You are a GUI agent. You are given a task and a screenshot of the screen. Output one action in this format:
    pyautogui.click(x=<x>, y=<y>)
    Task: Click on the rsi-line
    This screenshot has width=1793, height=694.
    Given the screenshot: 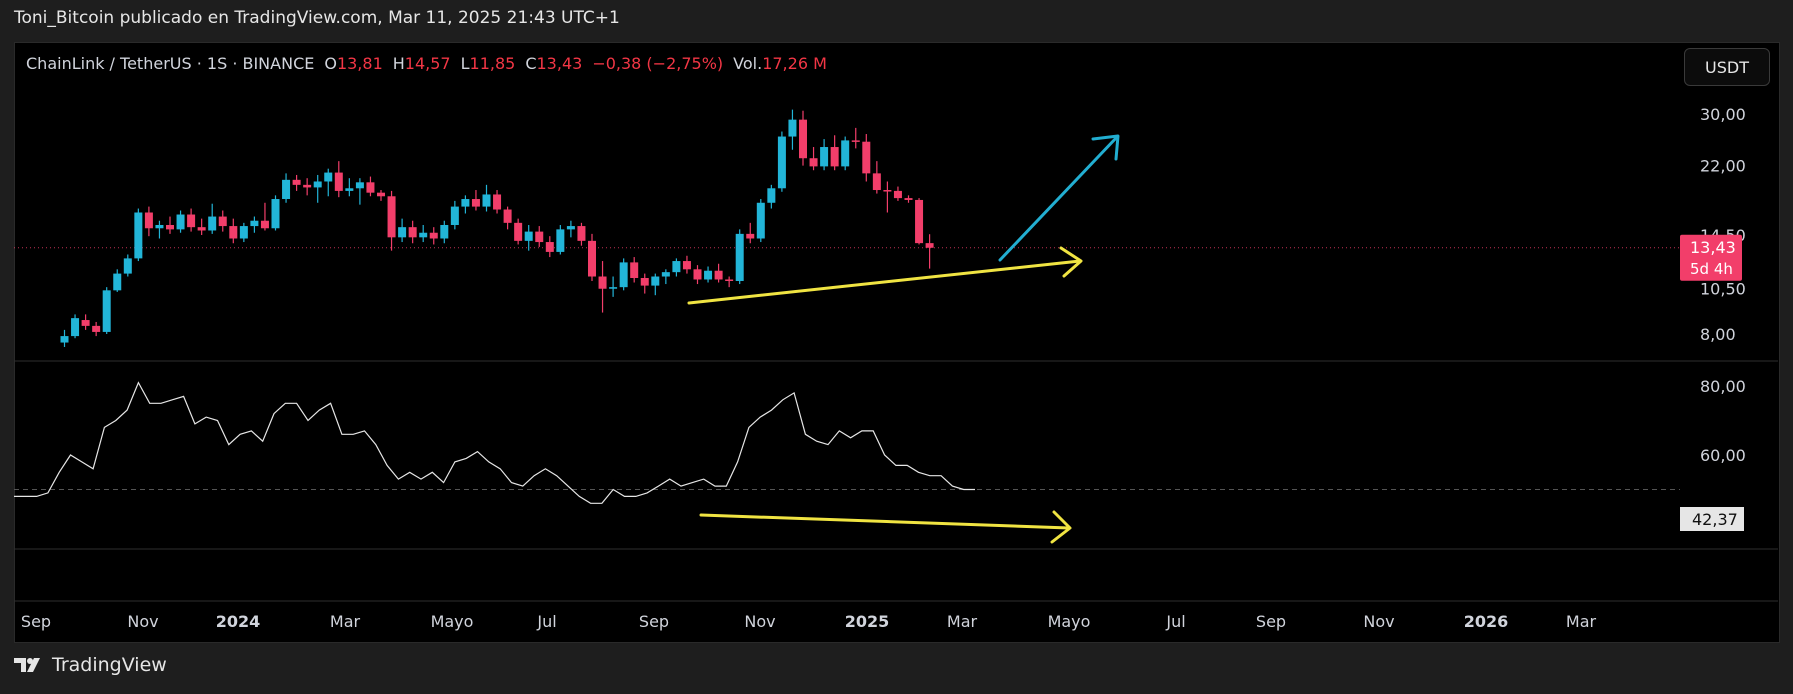 What is the action you would take?
    pyautogui.click(x=494, y=442)
    